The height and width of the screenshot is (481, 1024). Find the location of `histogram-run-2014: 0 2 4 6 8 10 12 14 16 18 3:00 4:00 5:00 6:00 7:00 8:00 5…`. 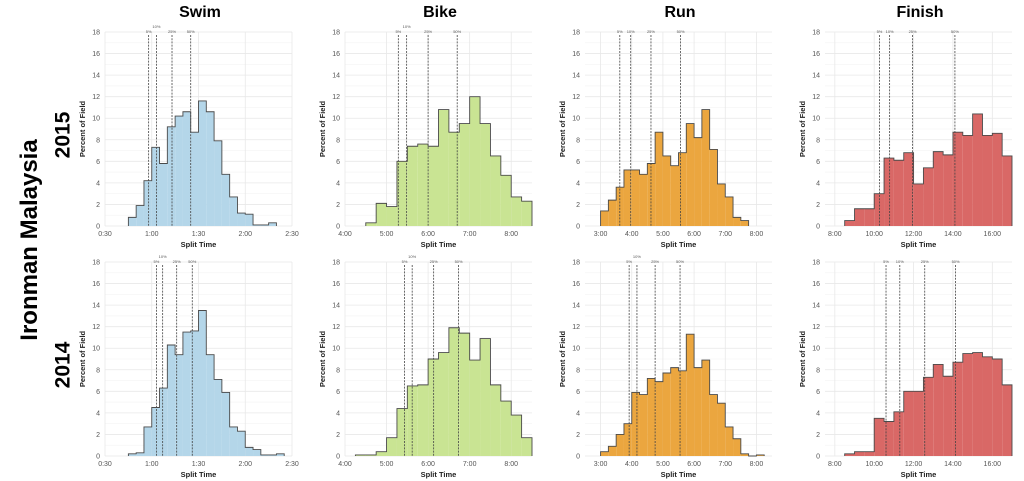

histogram-run-2014: 0 2 4 6 8 10 12 14 16 18 3:00 4:00 5:00 6:00 7:00 8:00 5… is located at coordinates (665, 366).